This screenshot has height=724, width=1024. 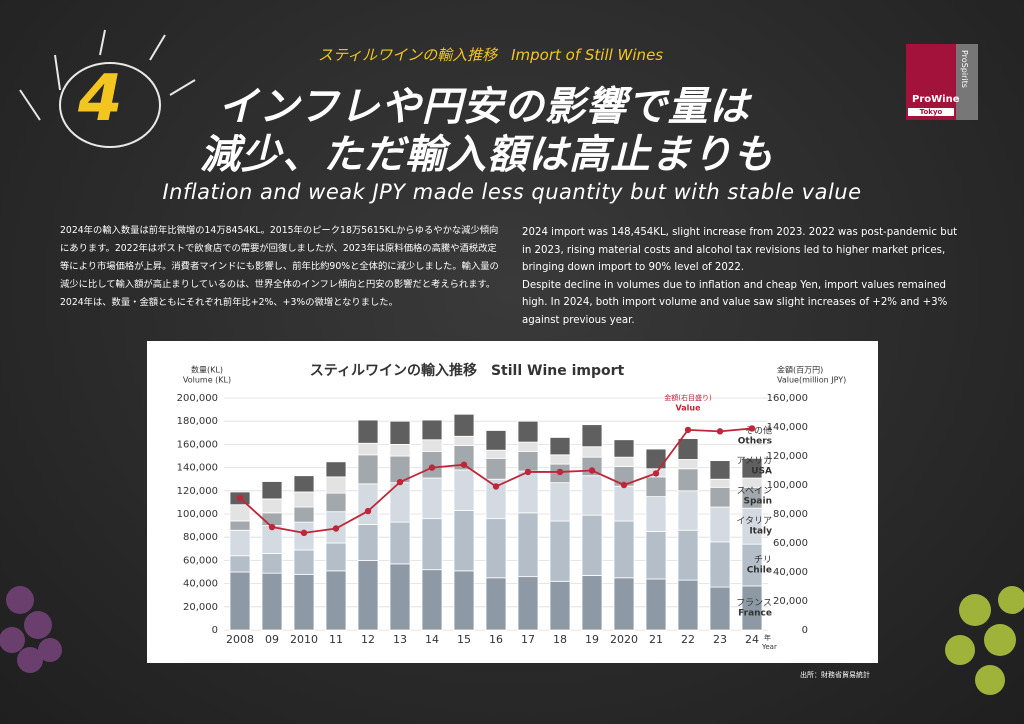 I want to click on y2-tick-label: 0, so click(x=805, y=630).